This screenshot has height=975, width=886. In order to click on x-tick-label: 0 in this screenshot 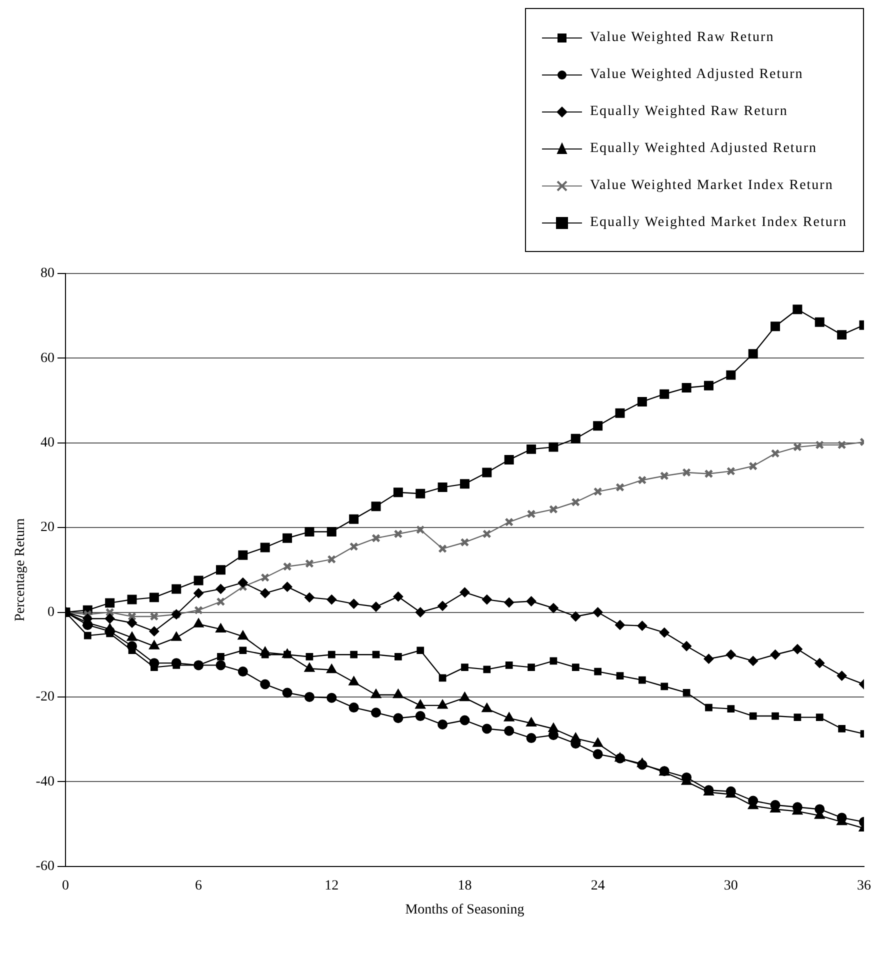, I will do `click(65, 886)`.